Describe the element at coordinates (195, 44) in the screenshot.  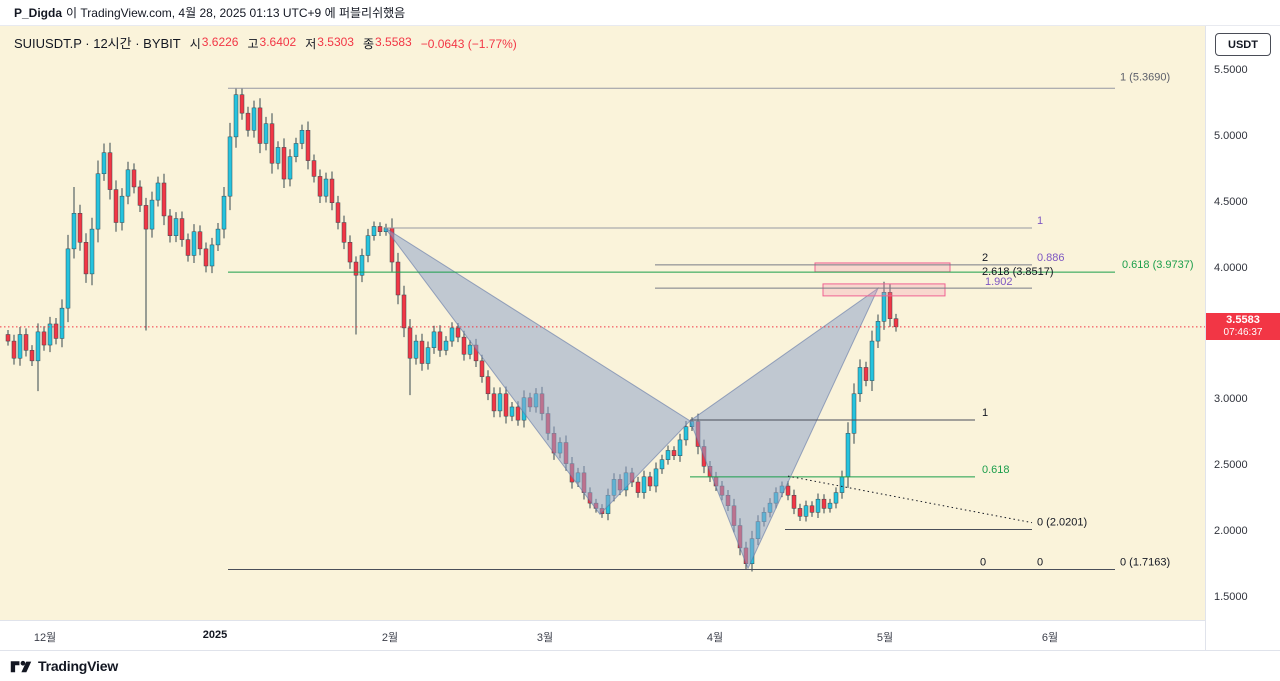
I see `open-label: 시` at that location.